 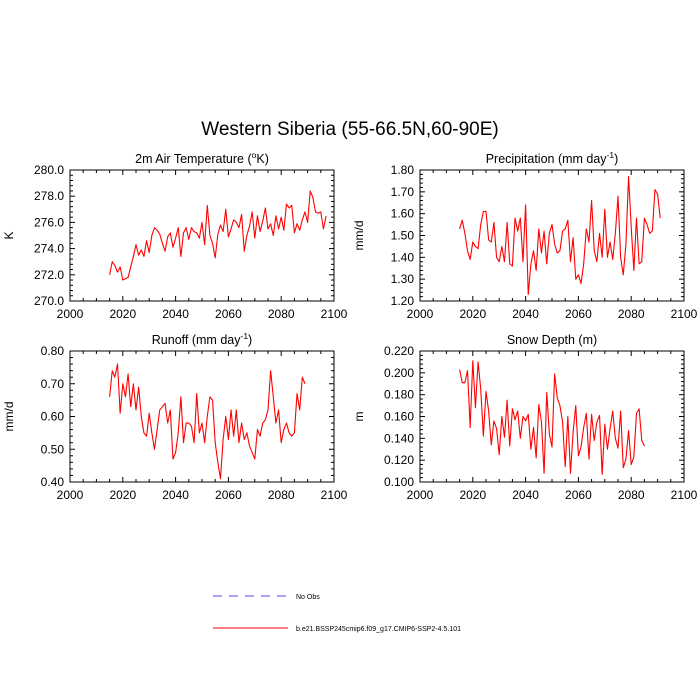 I want to click on y-axis-label: m, so click(x=359, y=417).